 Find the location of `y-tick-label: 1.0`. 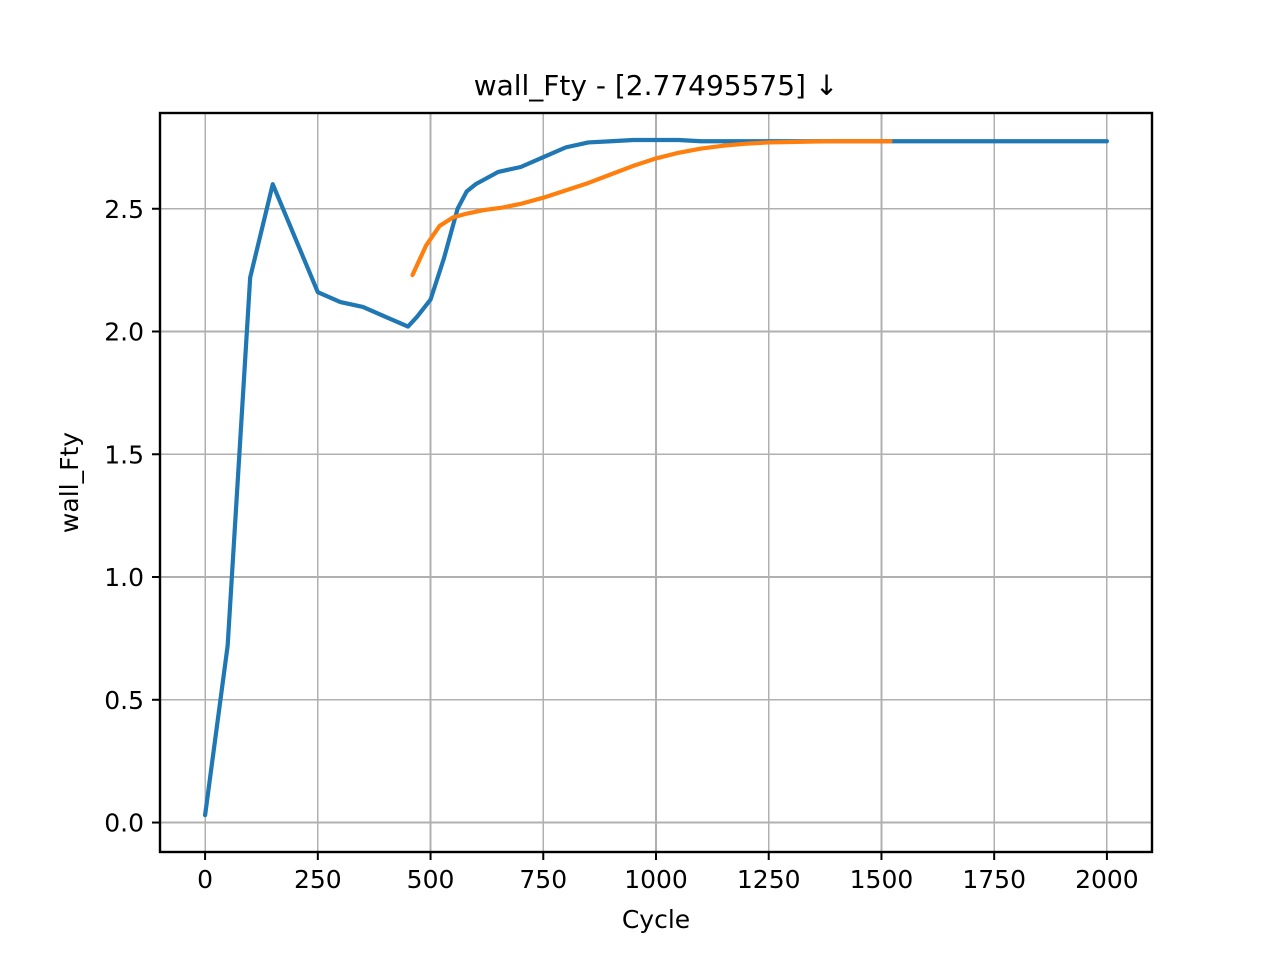

y-tick-label: 1.0 is located at coordinates (124, 577).